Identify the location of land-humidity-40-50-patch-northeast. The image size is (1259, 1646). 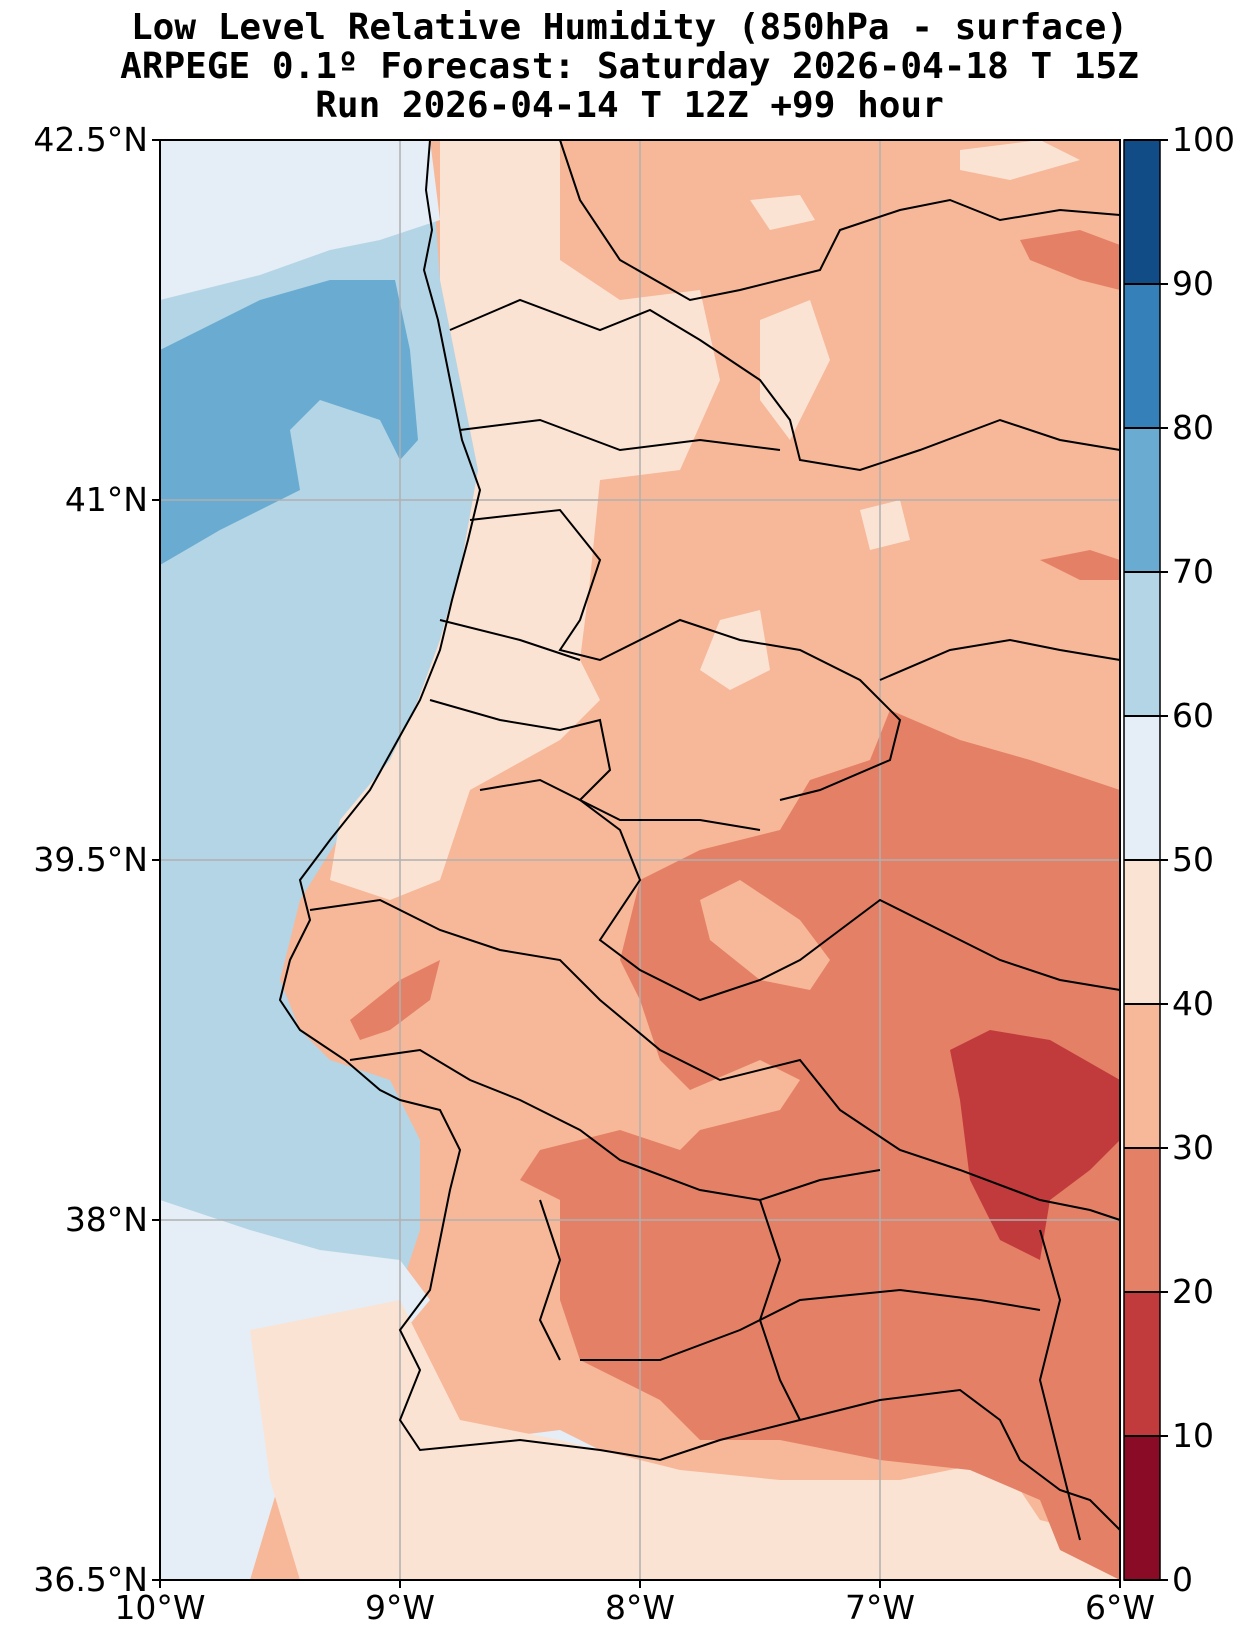
(1020, 160).